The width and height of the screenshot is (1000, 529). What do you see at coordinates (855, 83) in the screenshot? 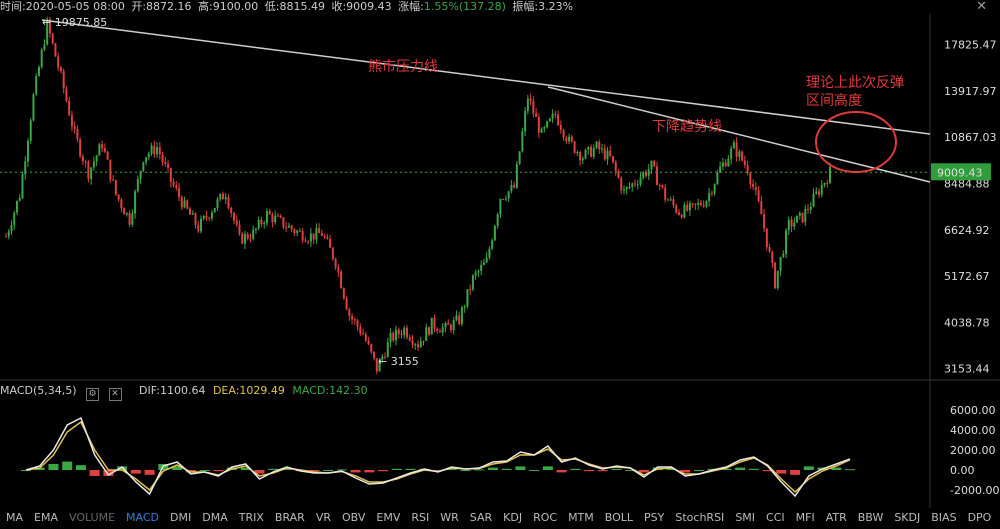
I see `annotation-text: 理论上此次反弹` at bounding box center [855, 83].